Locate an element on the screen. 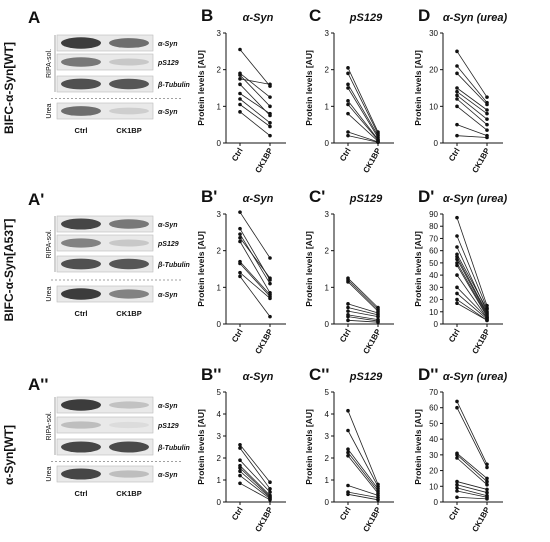 The height and width of the screenshot is (542, 550). chart-title: α-Syn (urea) is located at coordinates (475, 18).